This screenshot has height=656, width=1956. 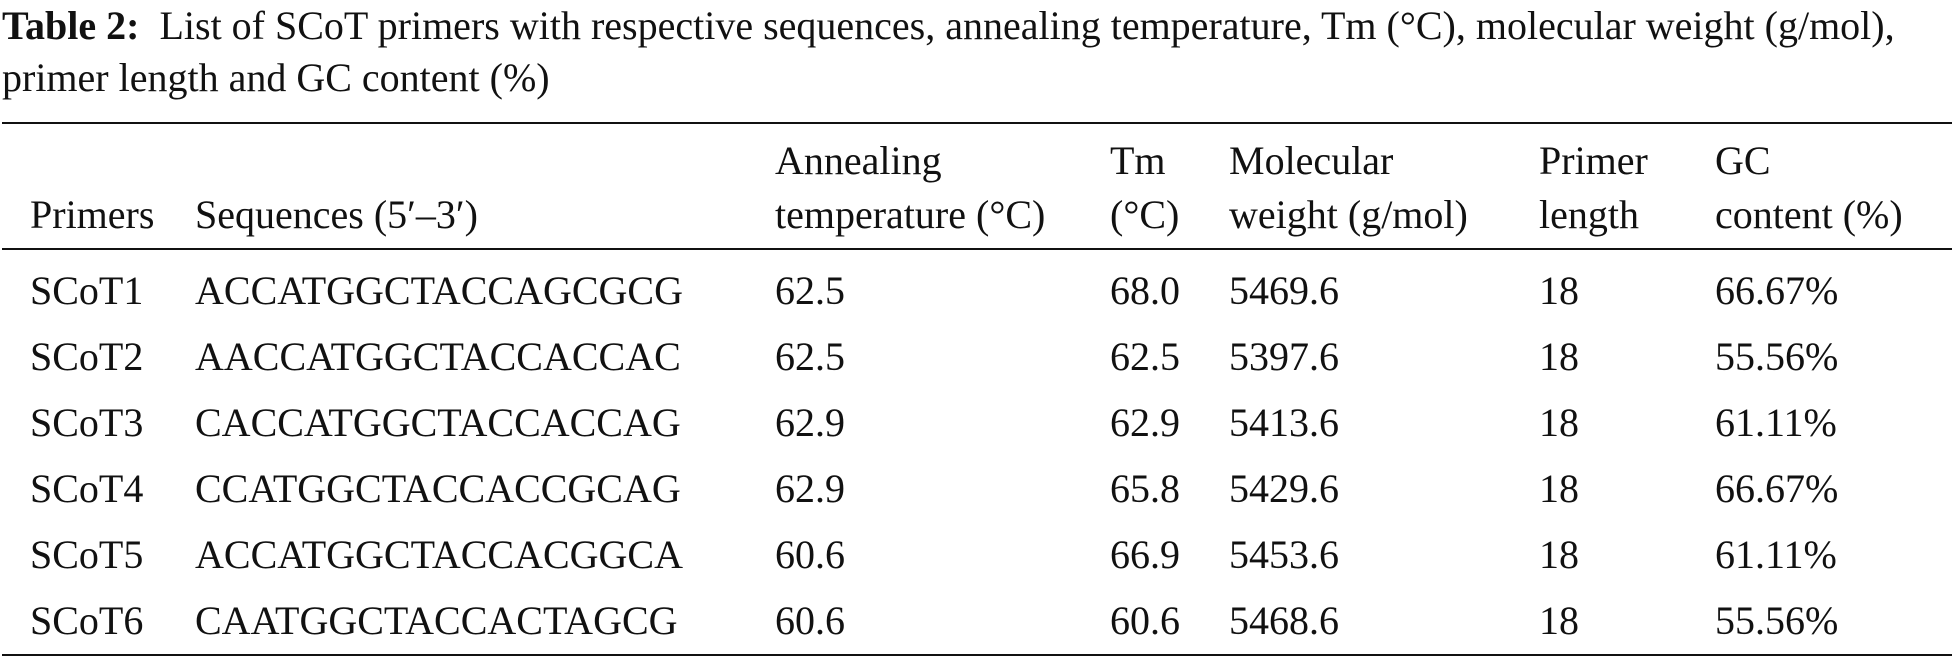 What do you see at coordinates (438, 356) in the screenshot?
I see `cell-sequence: AACCATGGCTACCACCAC` at bounding box center [438, 356].